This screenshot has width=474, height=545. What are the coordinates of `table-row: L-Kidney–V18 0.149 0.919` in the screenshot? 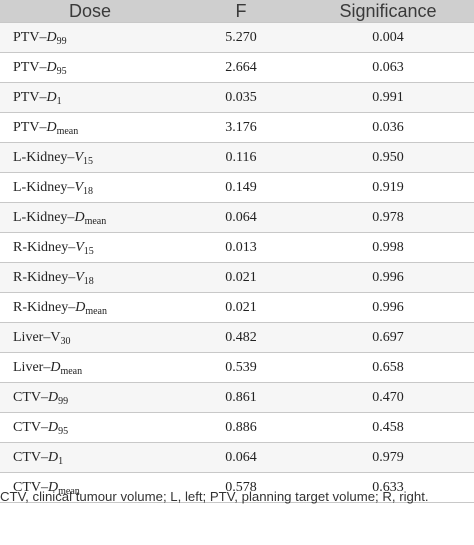 It's located at (237, 187).